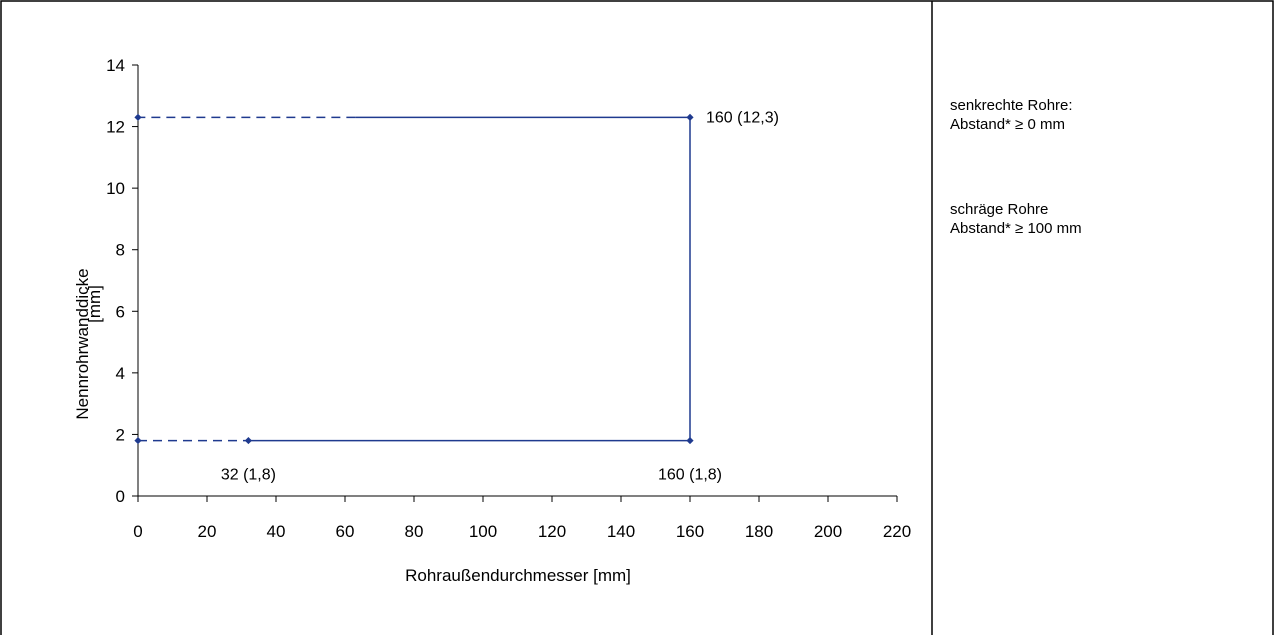  Describe the element at coordinates (552, 531) in the screenshot. I see `x-tick-label: 120` at that location.